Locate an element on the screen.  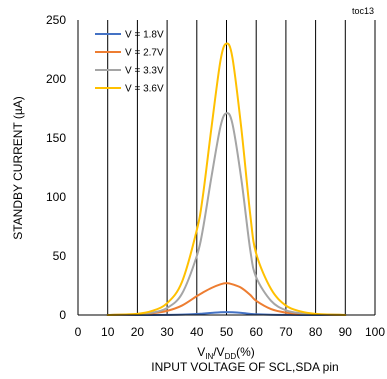
y-tick-label: 200 is located at coordinates (56, 79).